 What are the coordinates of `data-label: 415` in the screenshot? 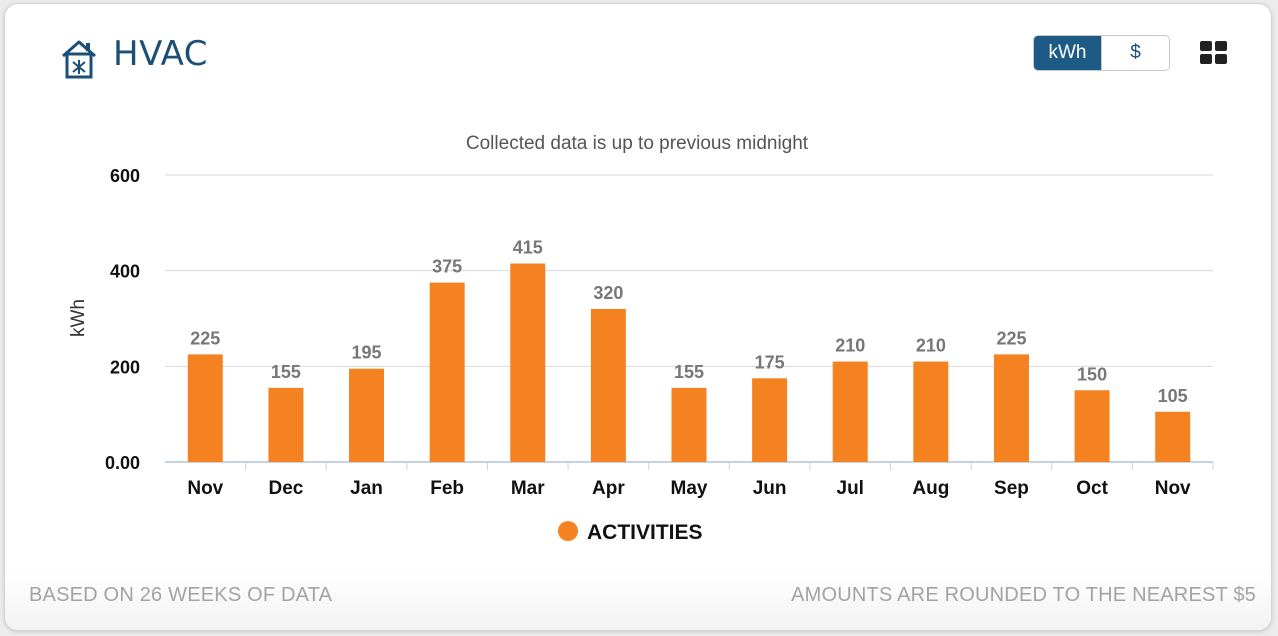 It's located at (528, 247).